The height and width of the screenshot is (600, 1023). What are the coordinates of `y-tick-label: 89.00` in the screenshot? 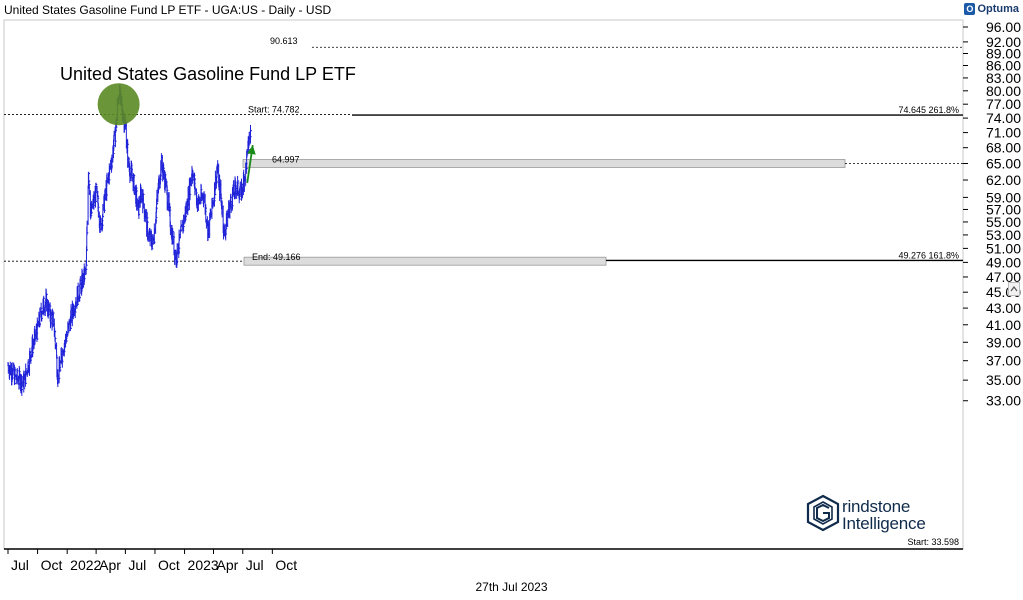 It's located at (1003, 53).